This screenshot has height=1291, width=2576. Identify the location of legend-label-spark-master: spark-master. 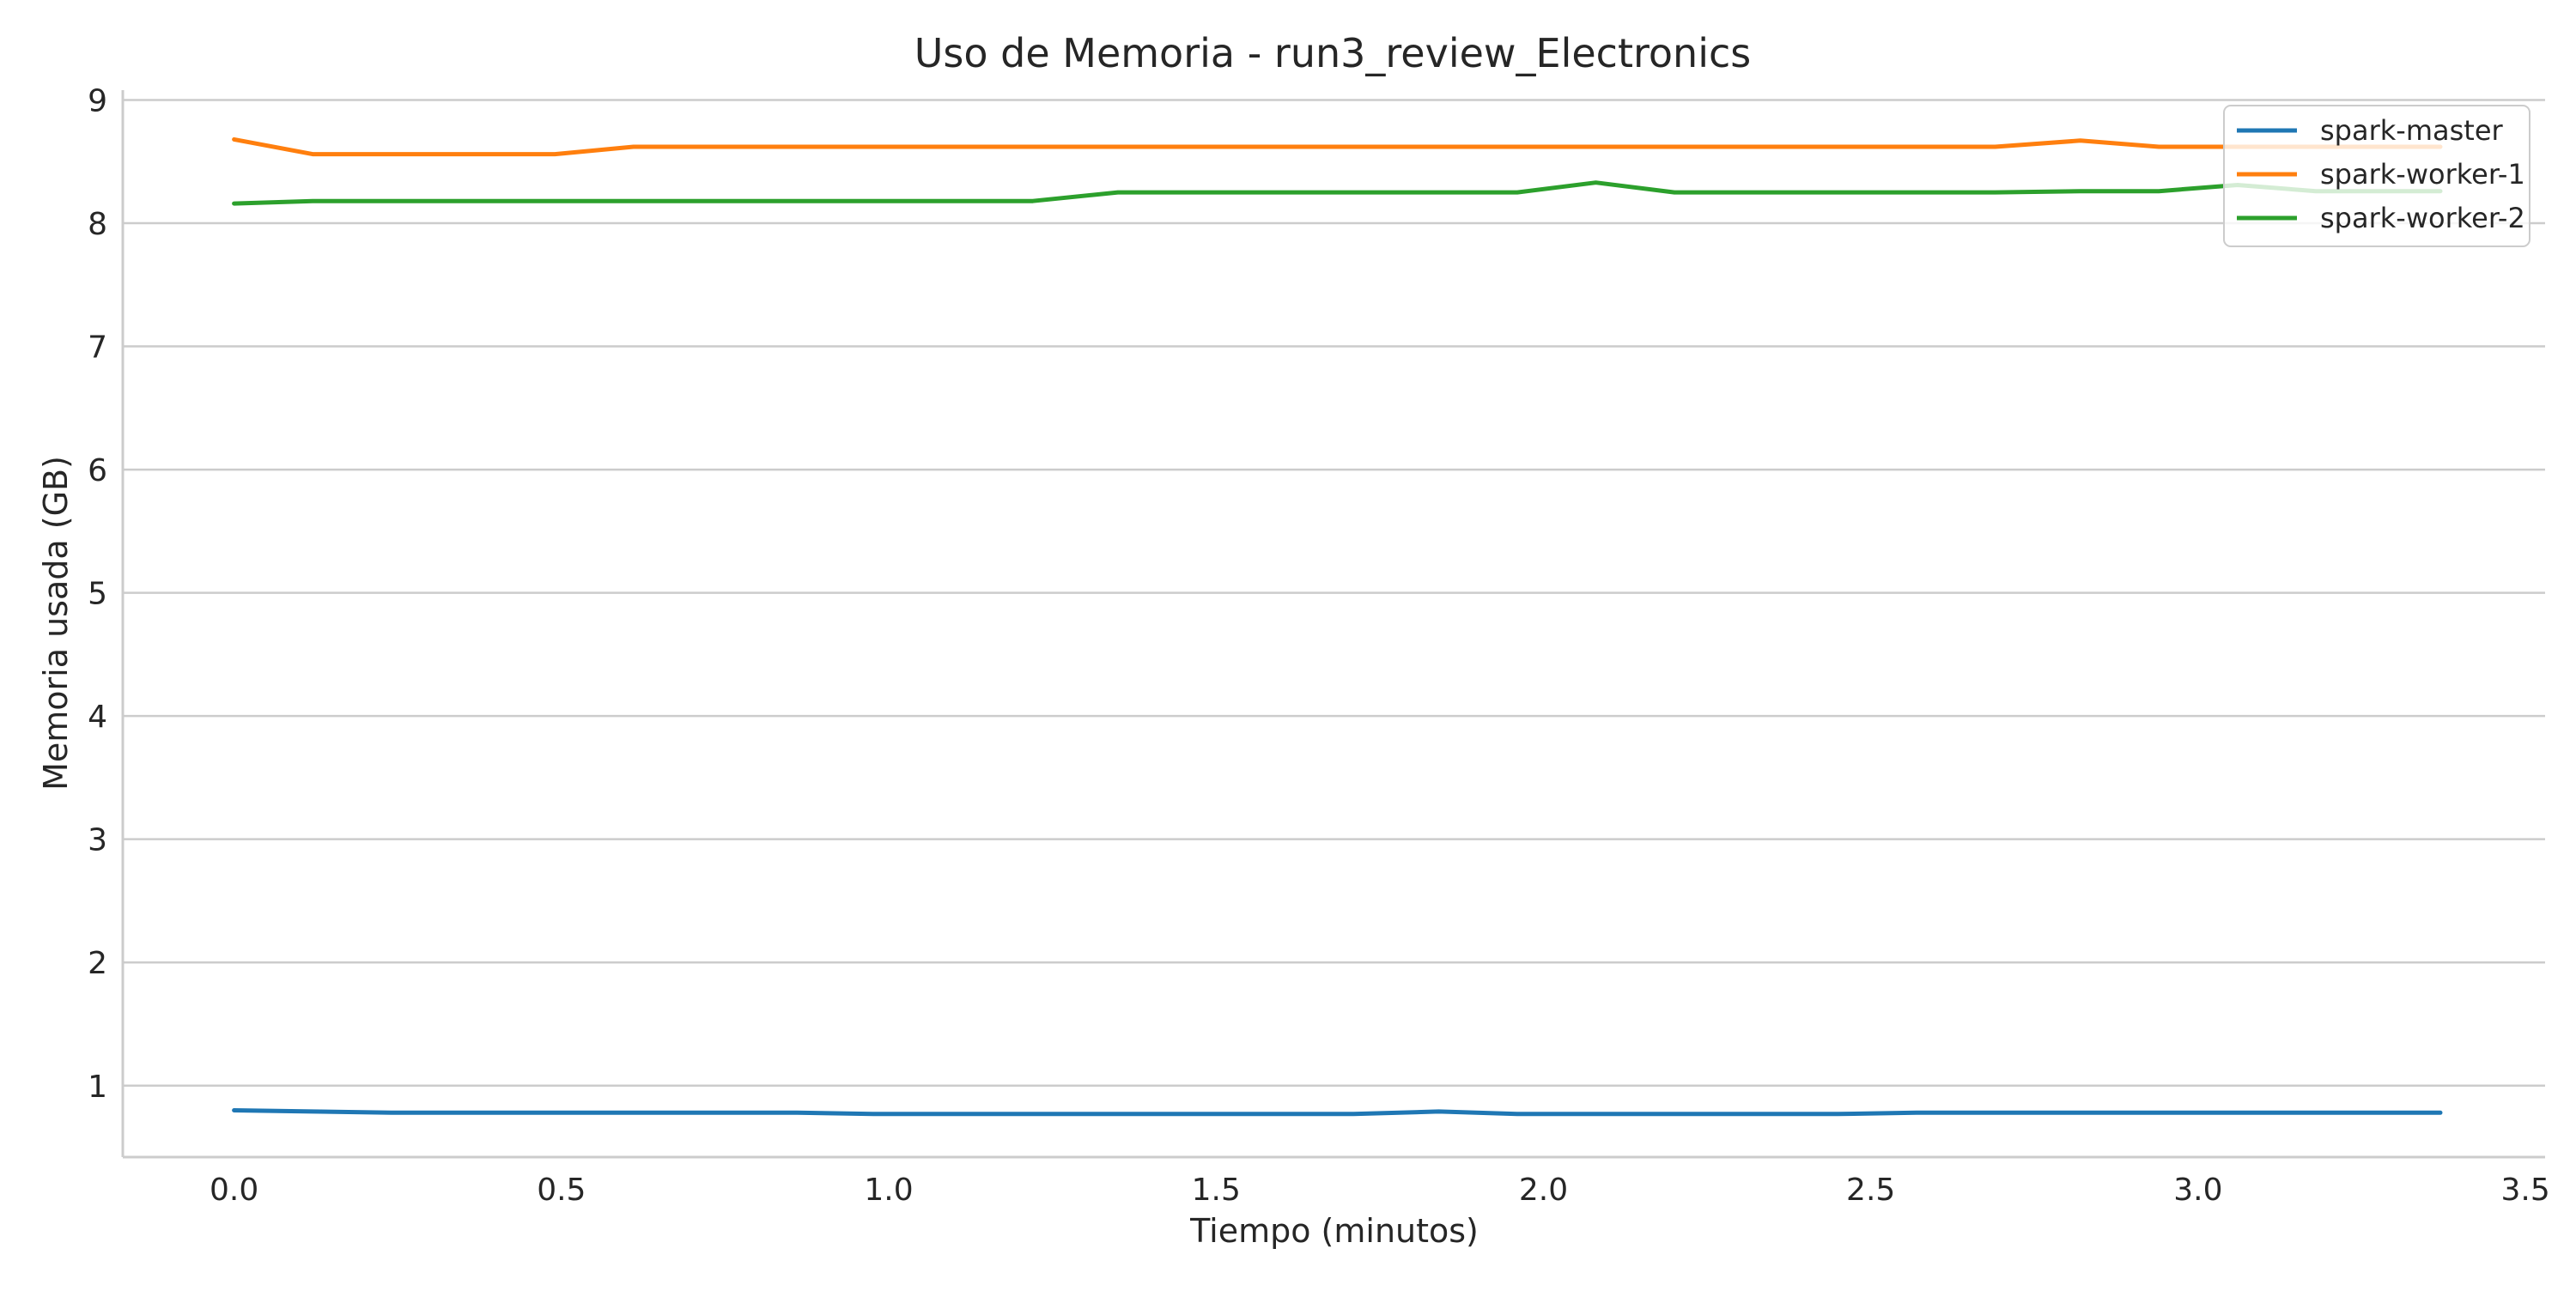
(2412, 130).